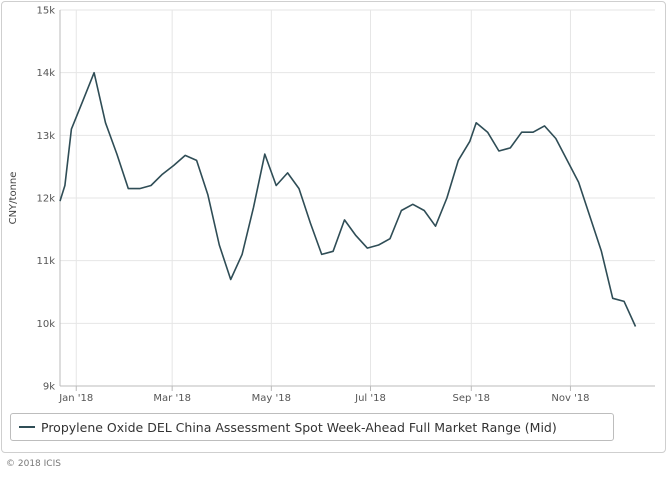 Image resolution: width=668 pixels, height=478 pixels. What do you see at coordinates (172, 398) in the screenshot?
I see `x-tick-label: Mar '18` at bounding box center [172, 398].